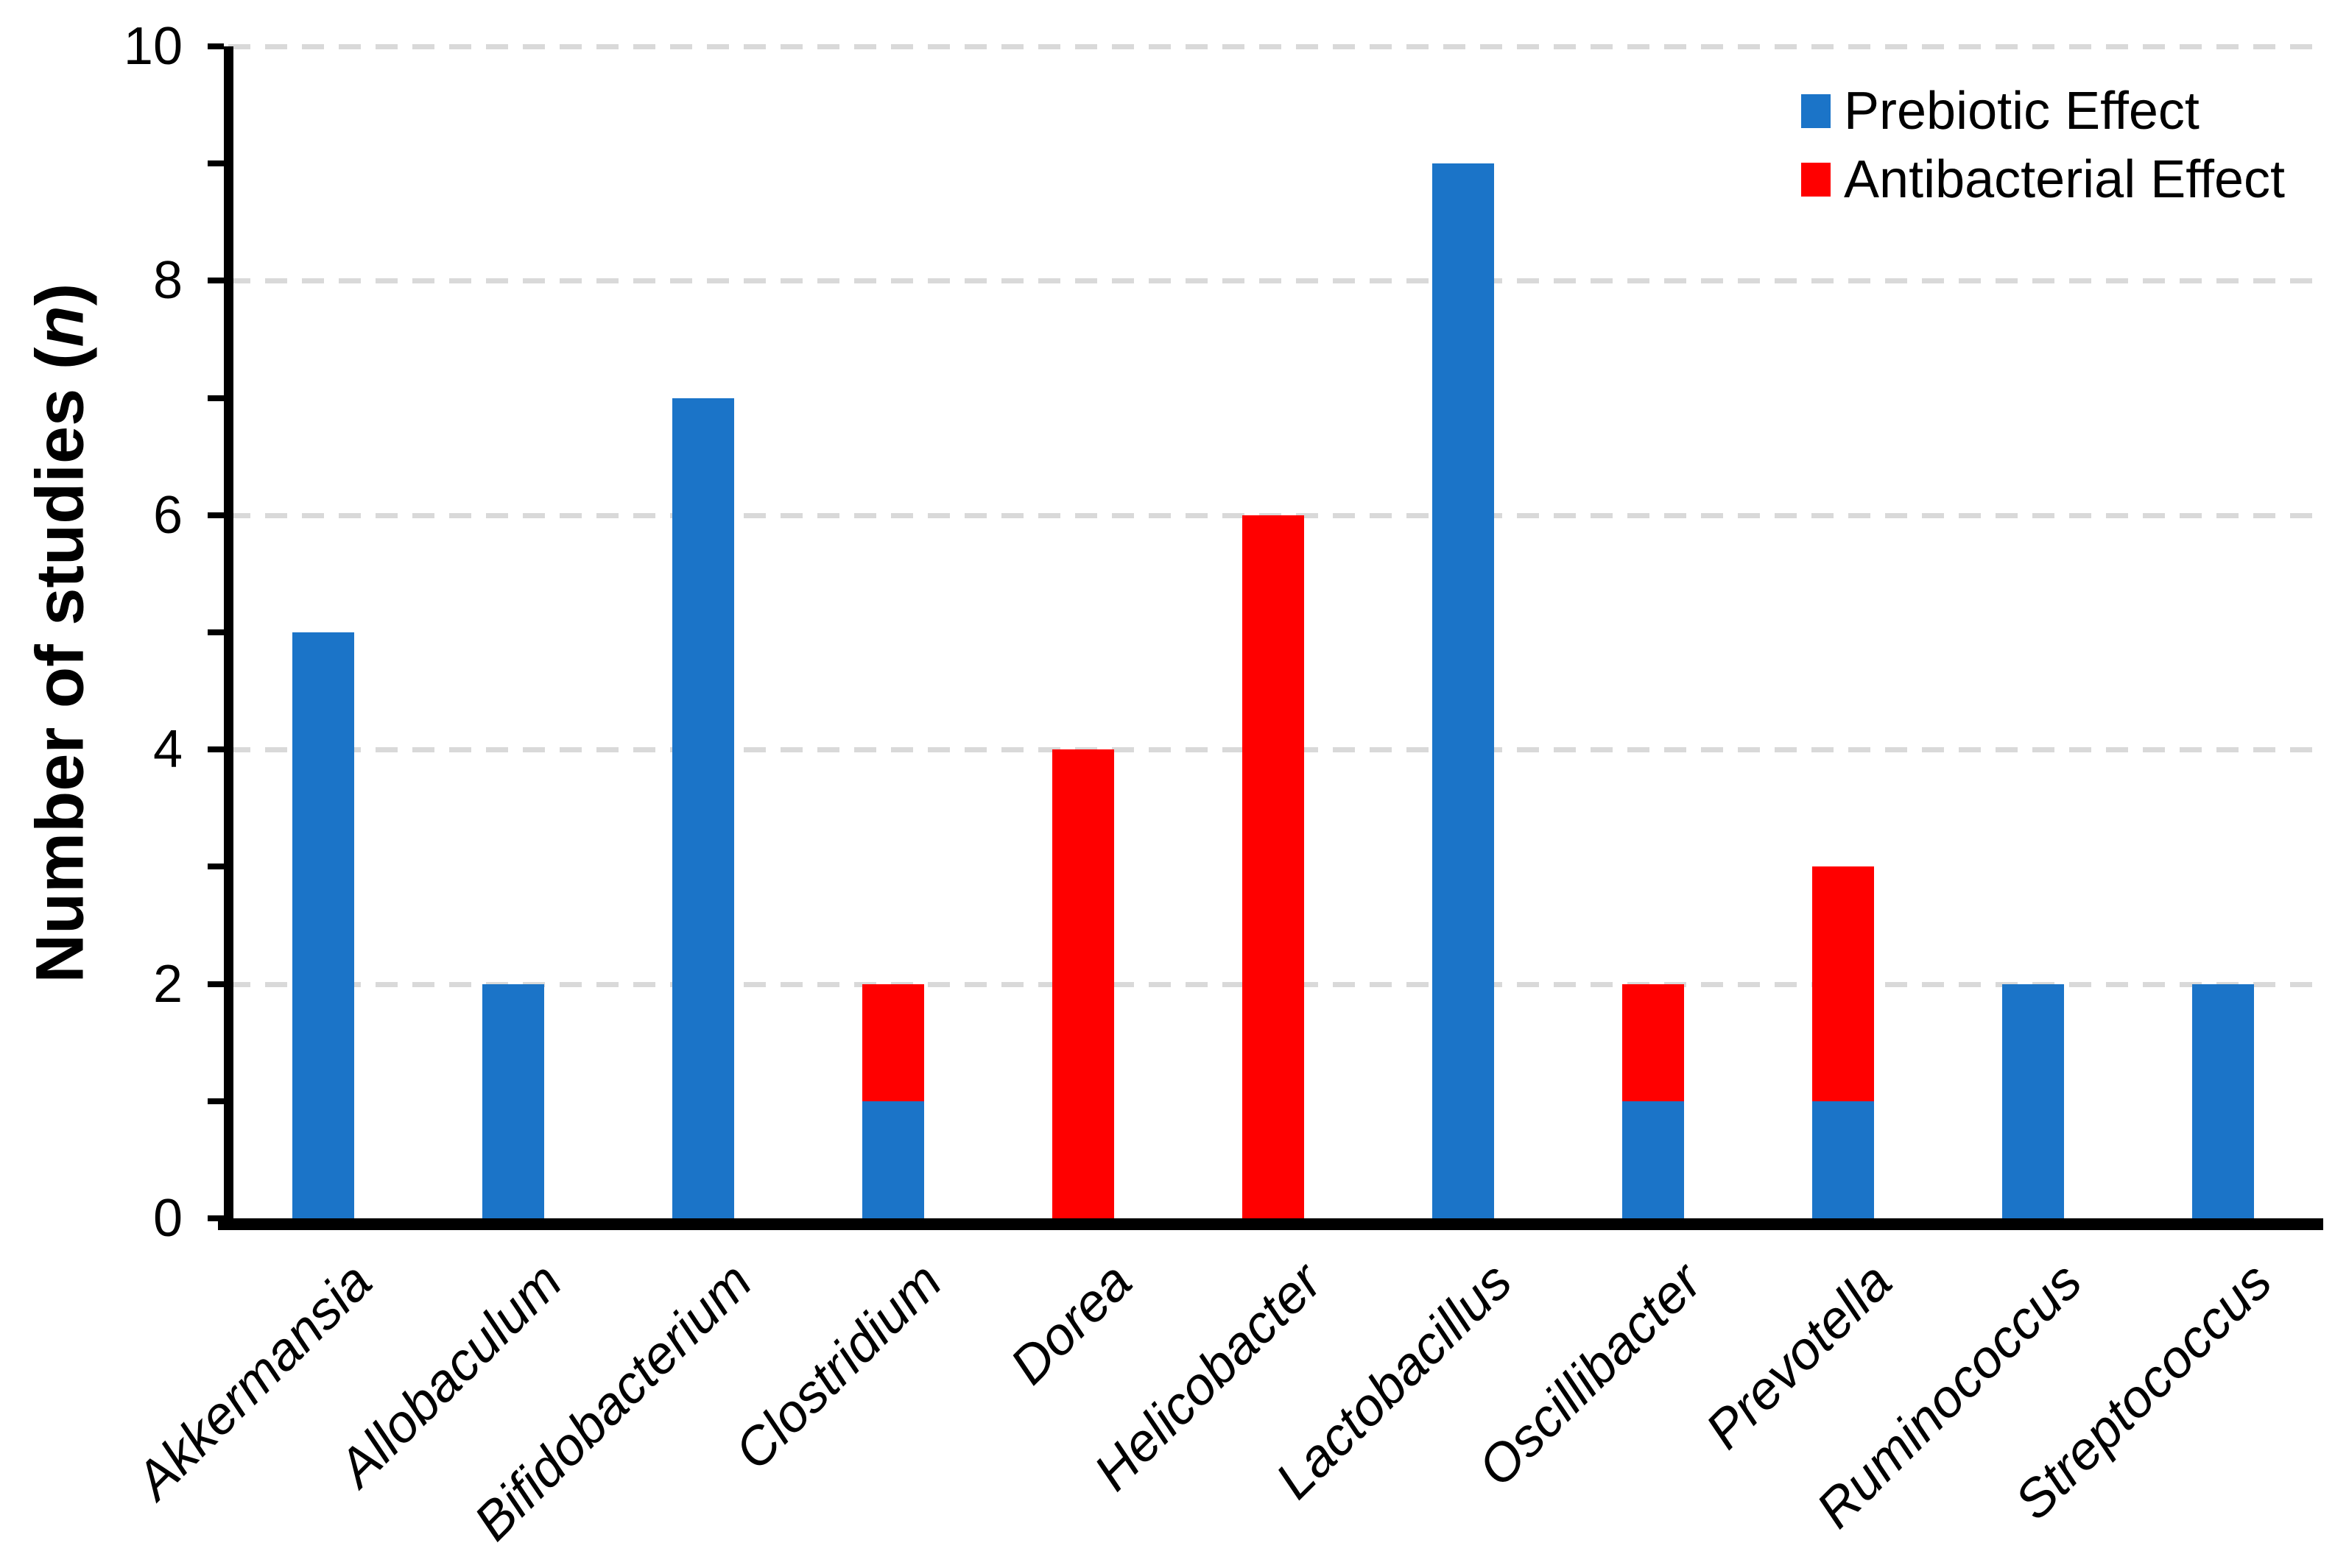 This screenshot has width=2335, height=1568. What do you see at coordinates (323, 925) in the screenshot?
I see `bar-akkermansia-prebiotic-effect` at bounding box center [323, 925].